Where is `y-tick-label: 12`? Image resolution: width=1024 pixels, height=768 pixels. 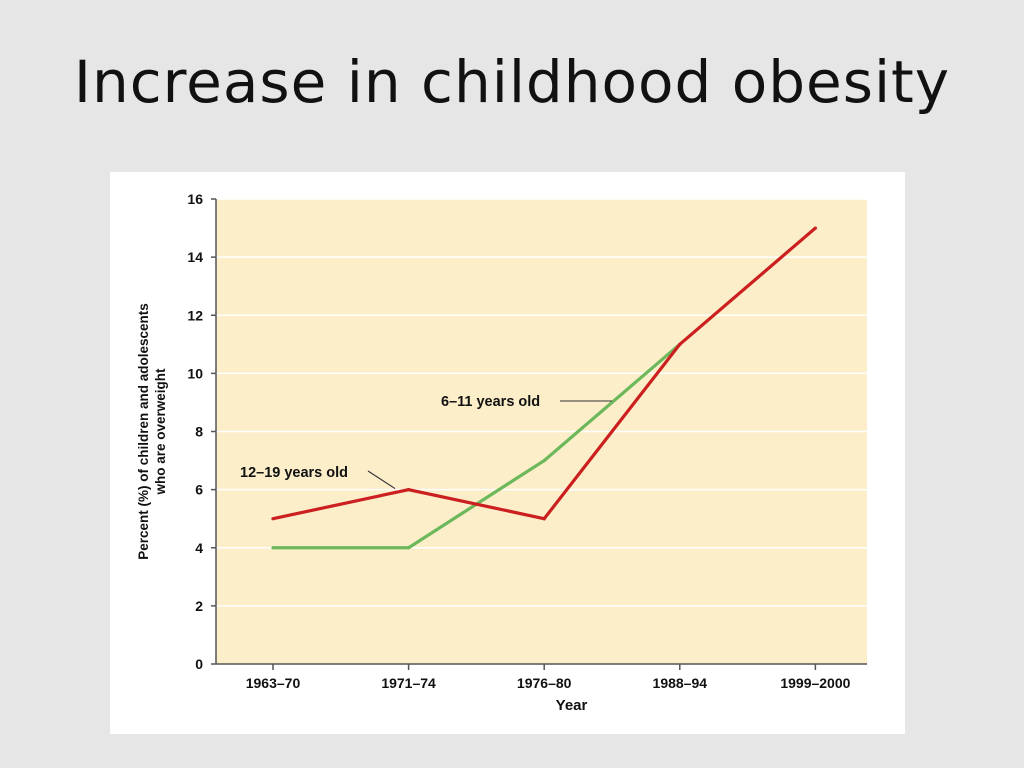 y-tick-label: 12 is located at coordinates (195, 315).